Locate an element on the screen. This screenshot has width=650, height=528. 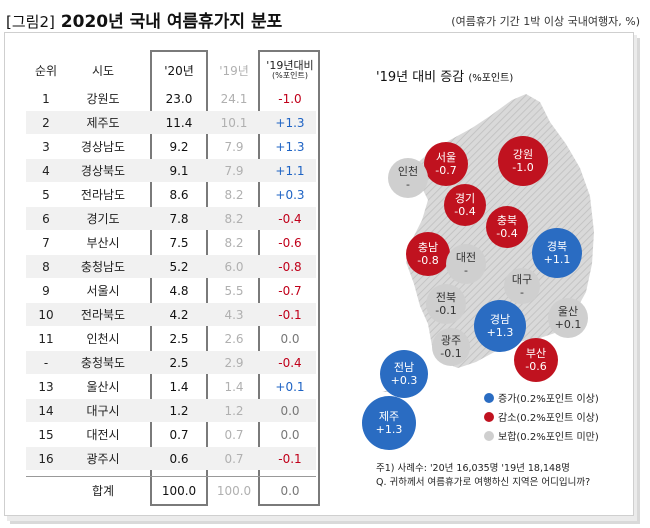
rank-cell: 7 is located at coordinates (46, 242).